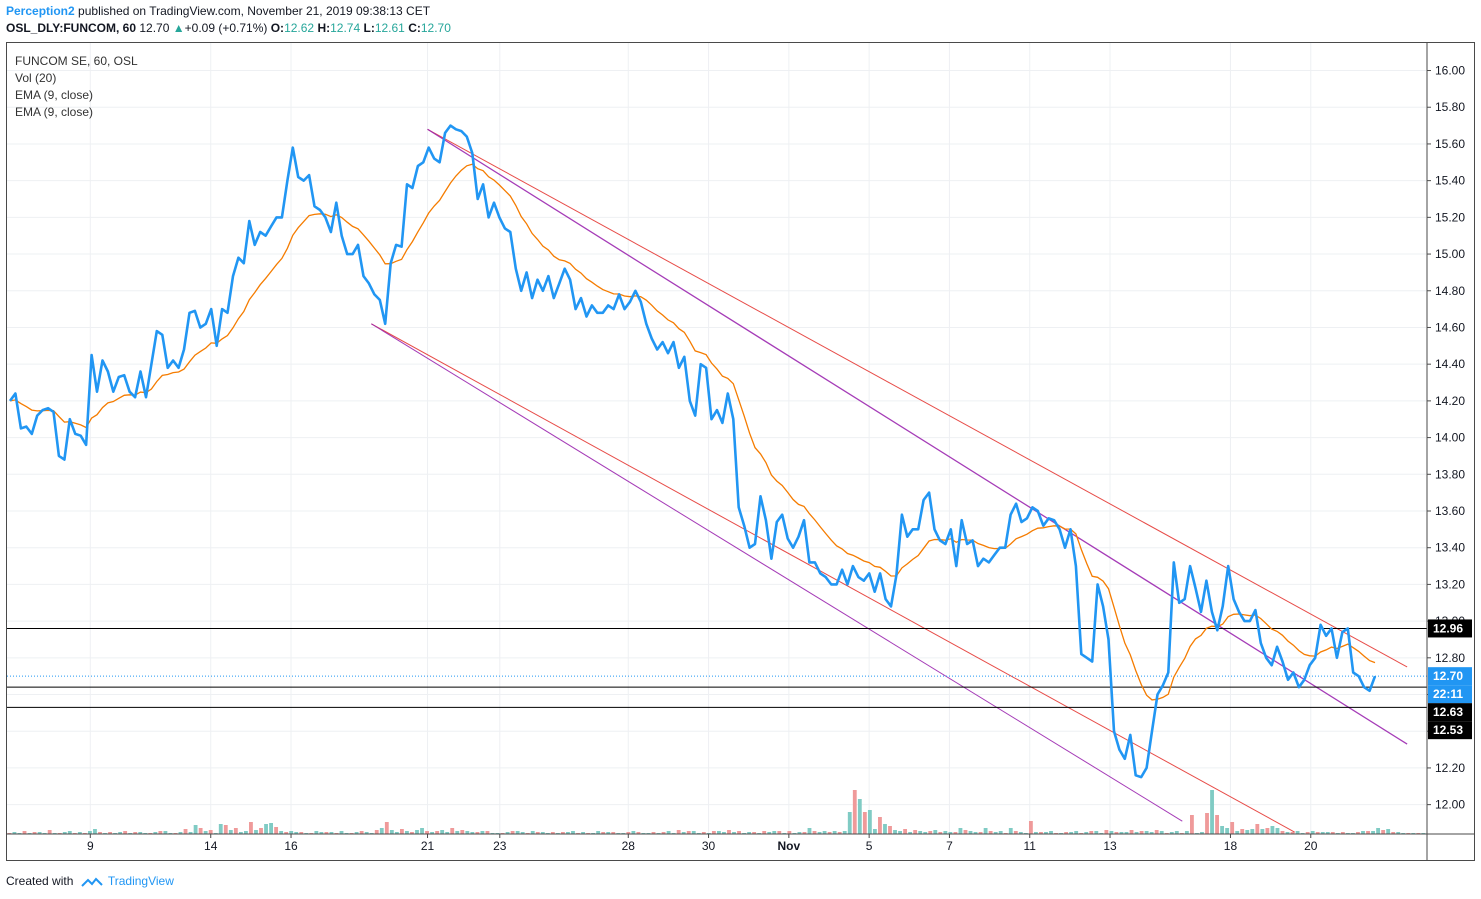 Image resolution: width=1481 pixels, height=899 pixels. I want to click on author-link: Perception2, so click(40, 11).